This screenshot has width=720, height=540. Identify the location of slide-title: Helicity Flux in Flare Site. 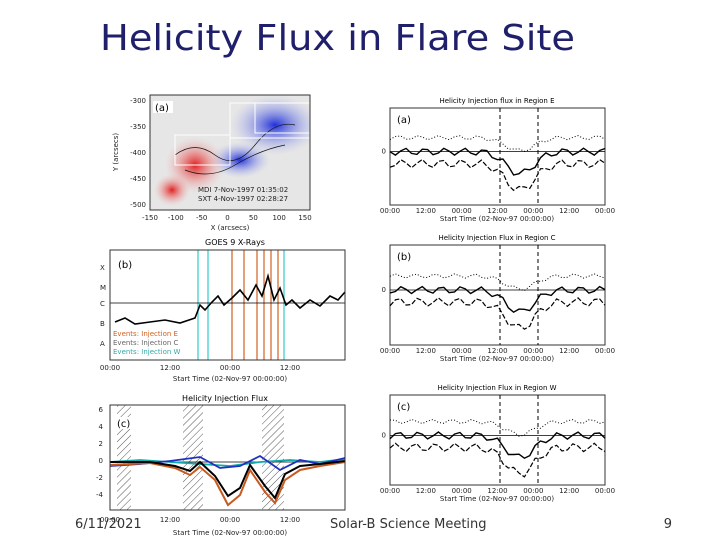
(337, 38).